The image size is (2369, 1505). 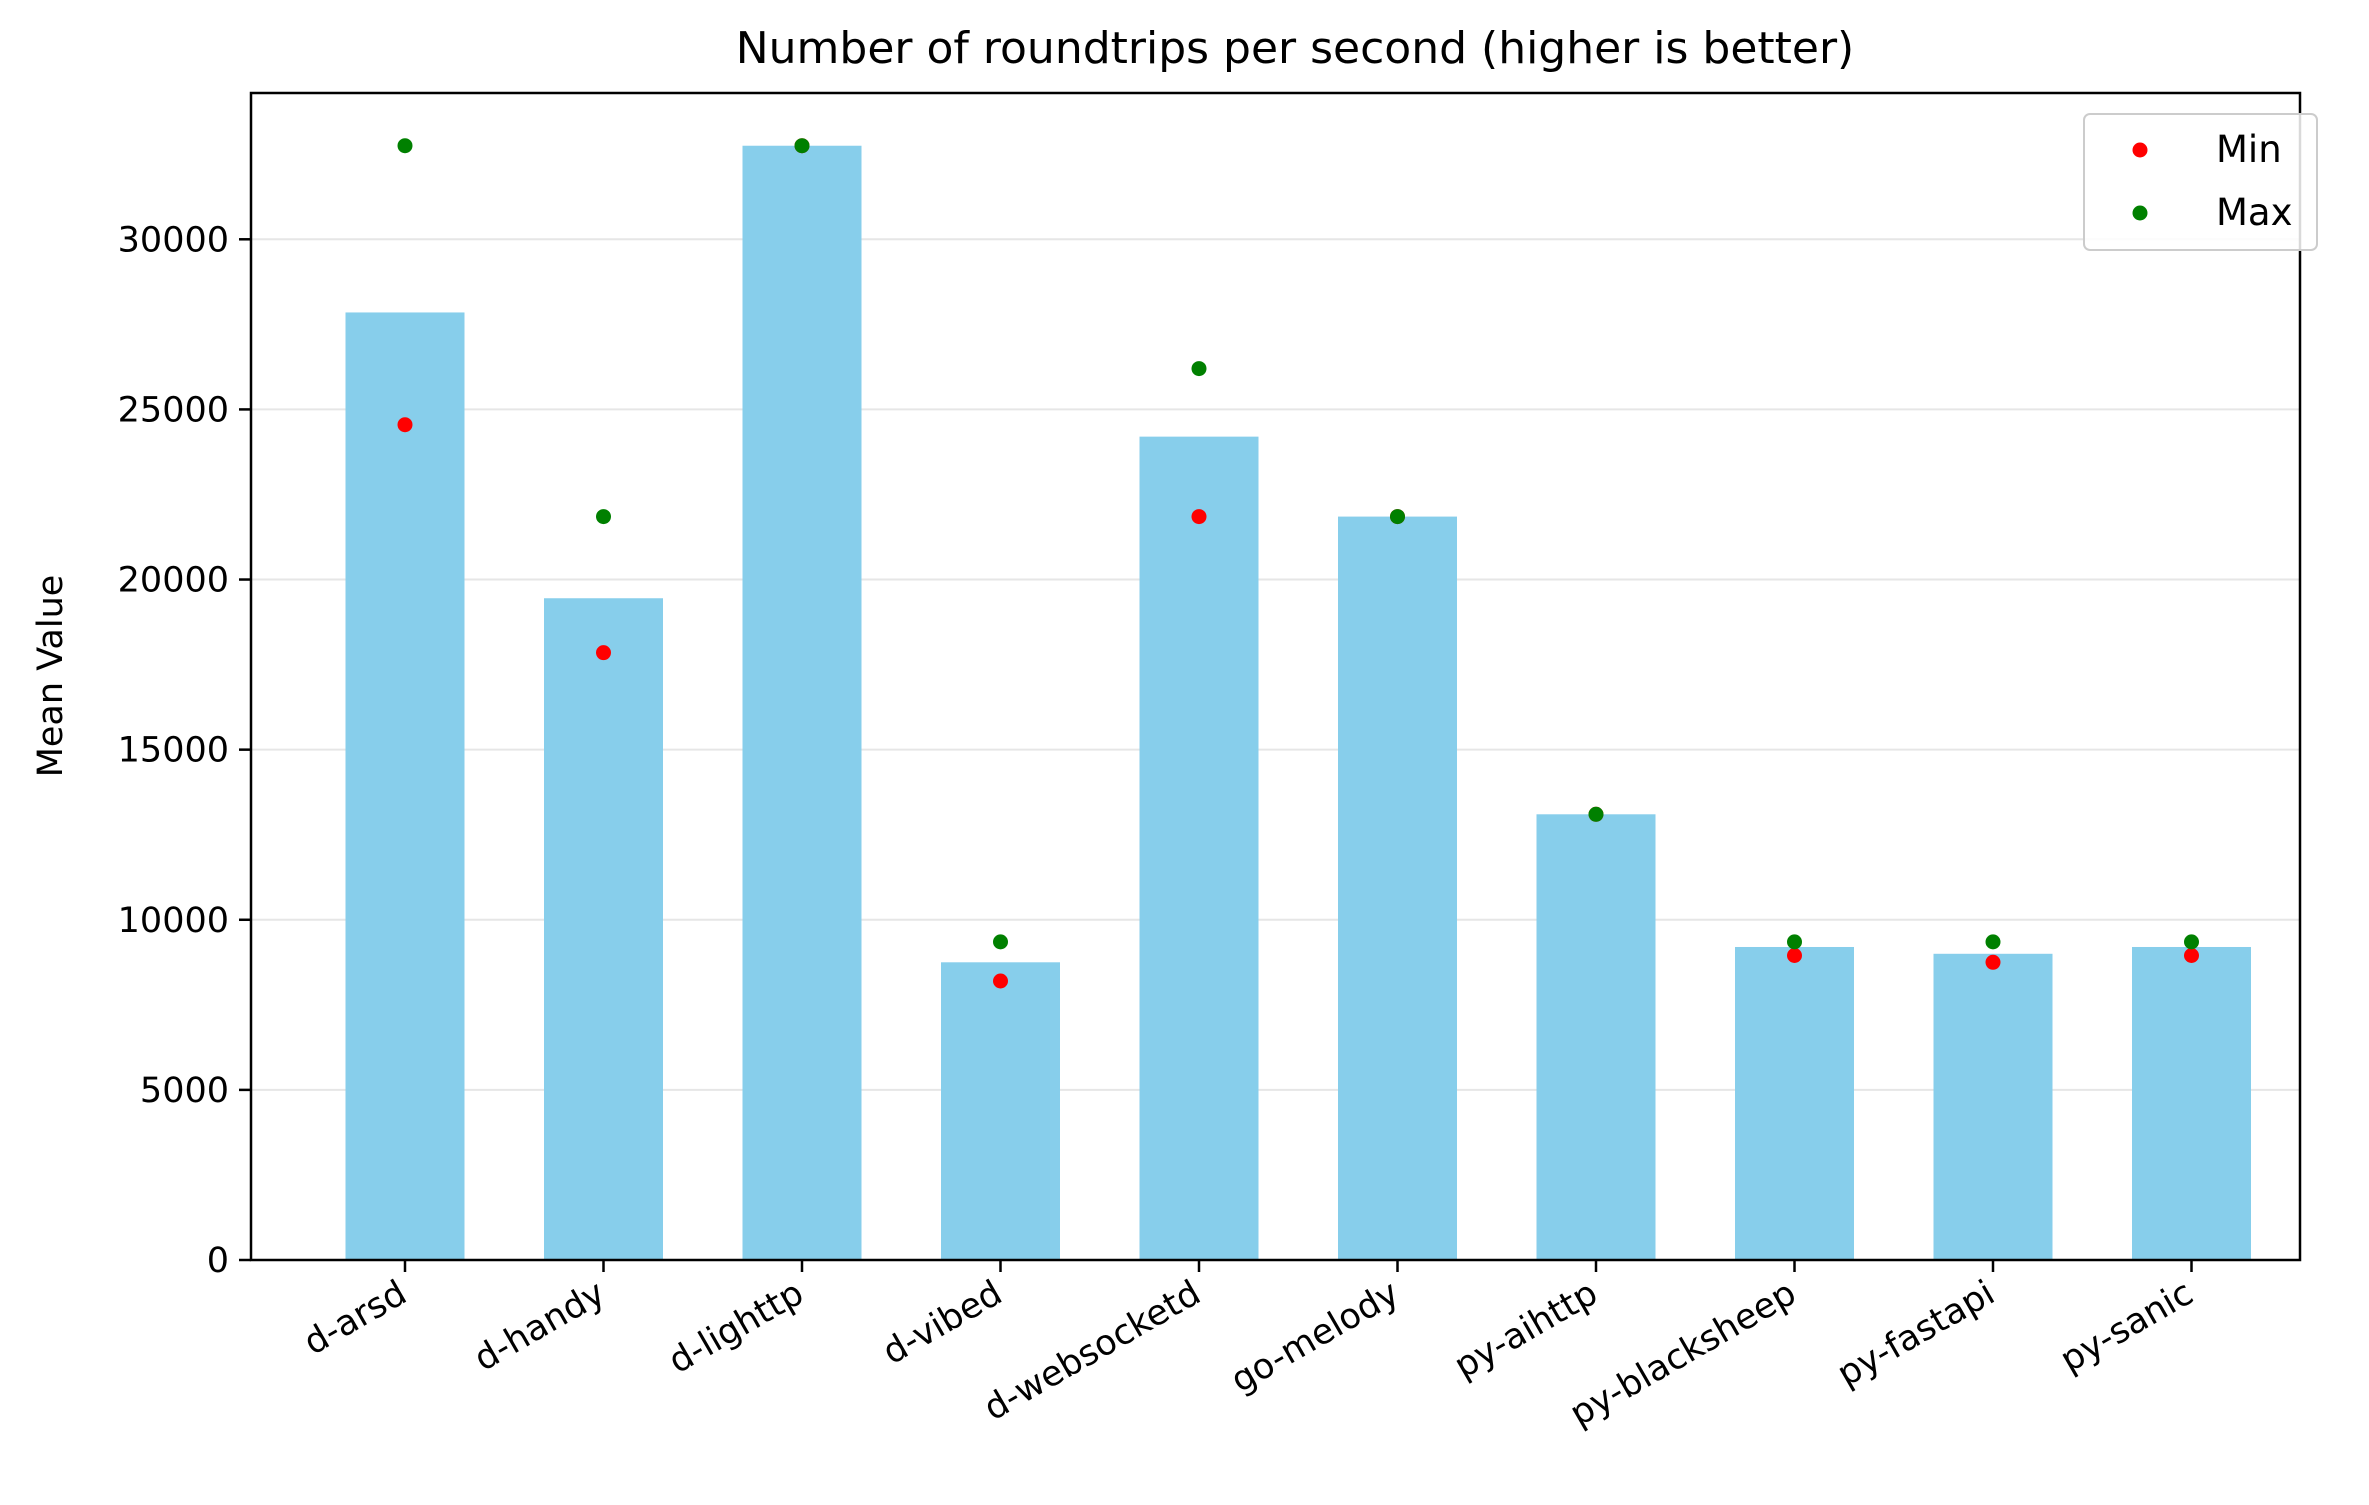 What do you see at coordinates (2249, 149) in the screenshot?
I see `legend-label-min: Min` at bounding box center [2249, 149].